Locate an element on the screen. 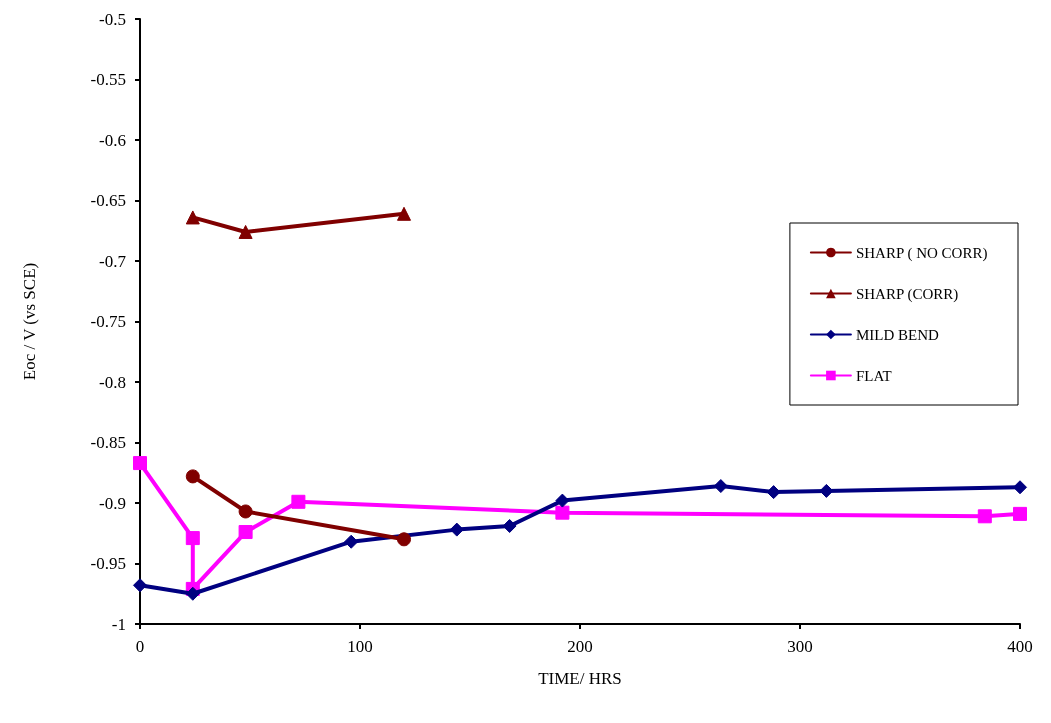 The height and width of the screenshot is (723, 1051). x-tick-label: 0 is located at coordinates (140, 646).